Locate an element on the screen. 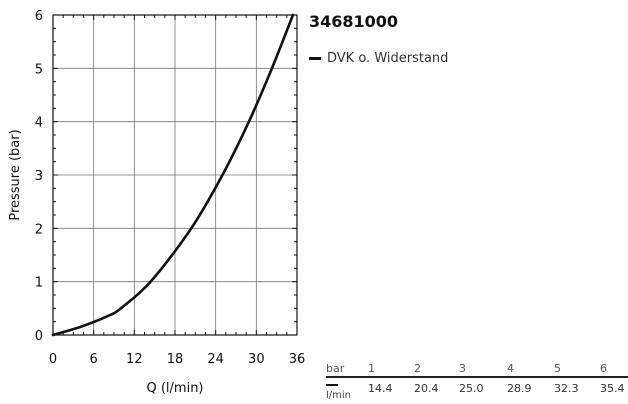 The height and width of the screenshot is (404, 628). legend: DVK o. Widerstand is located at coordinates (378, 58).